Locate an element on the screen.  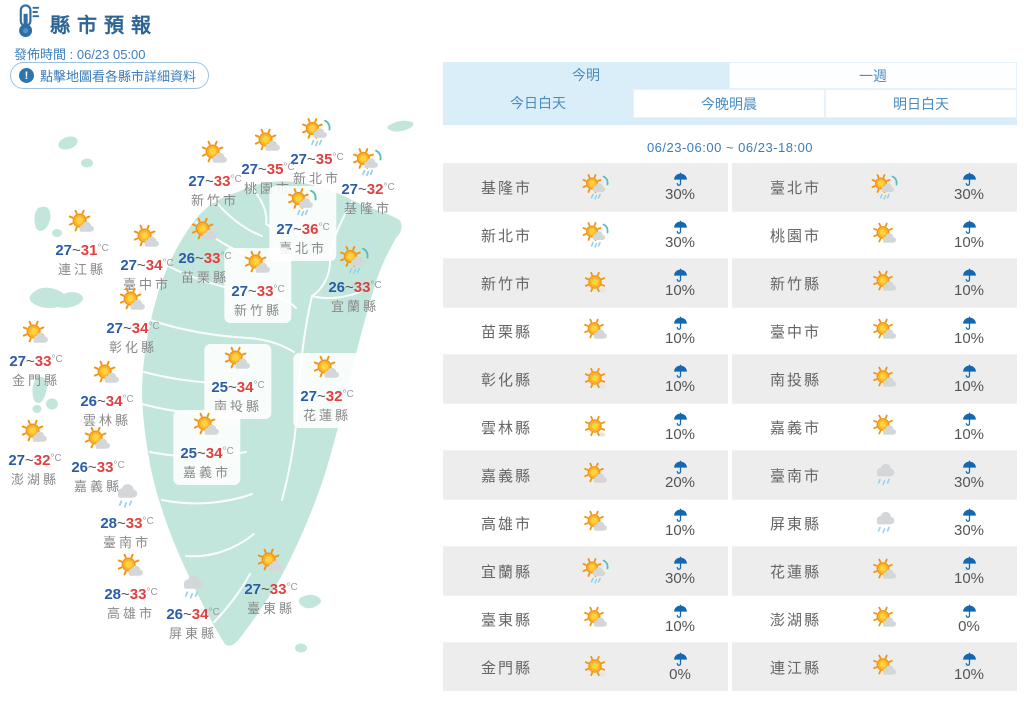
map-city-label: 25~34°C 嘉義市 is located at coordinates (207, 447).